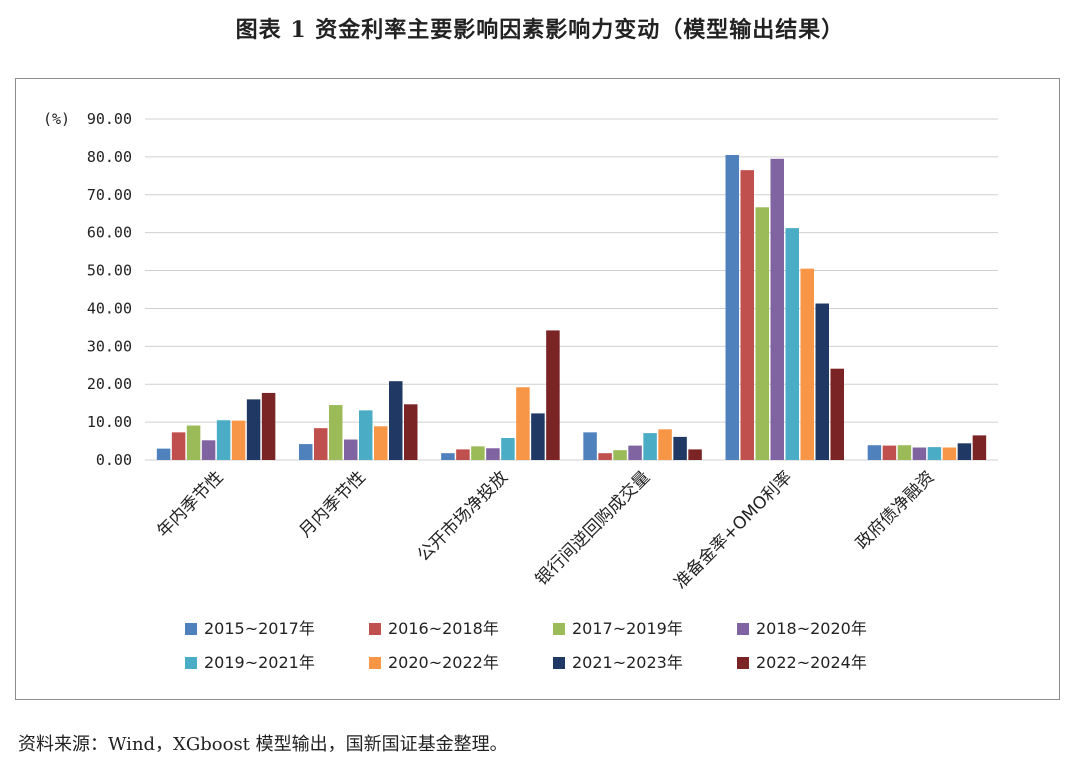 The height and width of the screenshot is (765, 1080). I want to click on legend-label: 2019~2021年, so click(259, 662).